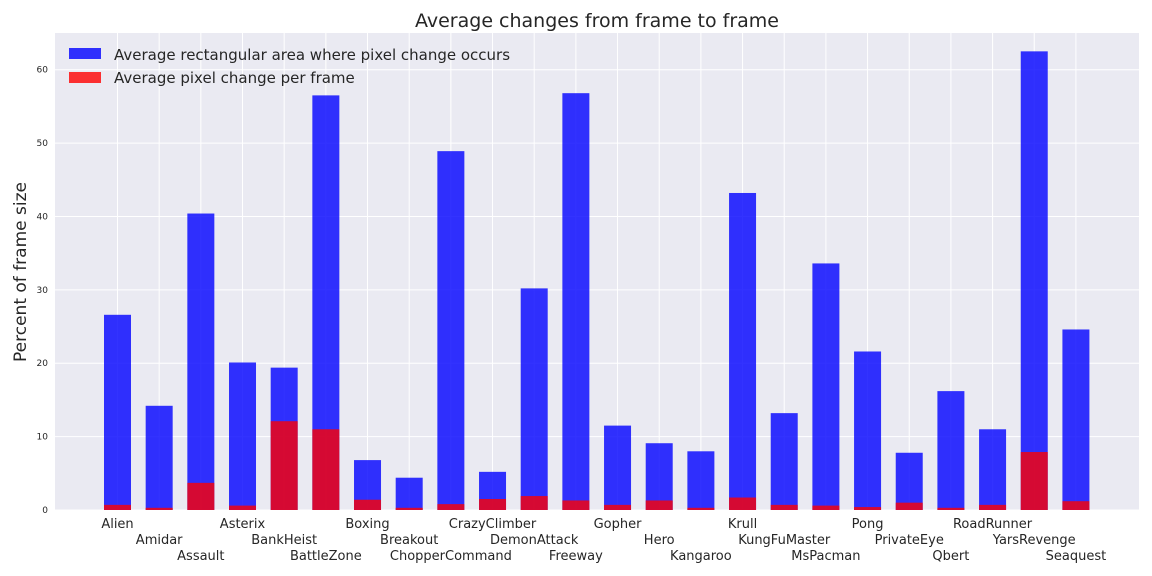 The height and width of the screenshot is (576, 1152). I want to click on x-tick-label-BattleZone: BattleZone, so click(326, 556).